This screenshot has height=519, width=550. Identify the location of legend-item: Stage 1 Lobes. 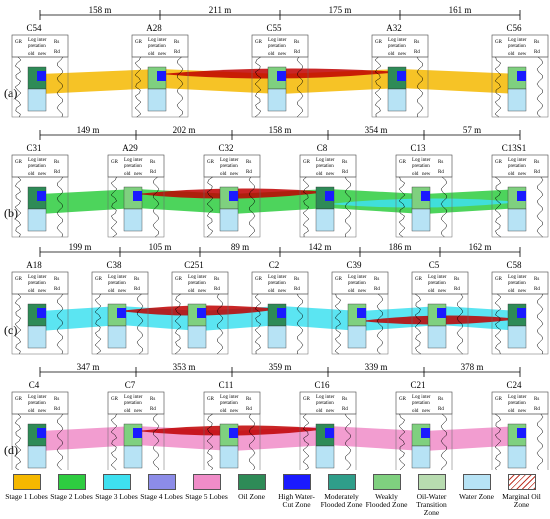
(26, 495).